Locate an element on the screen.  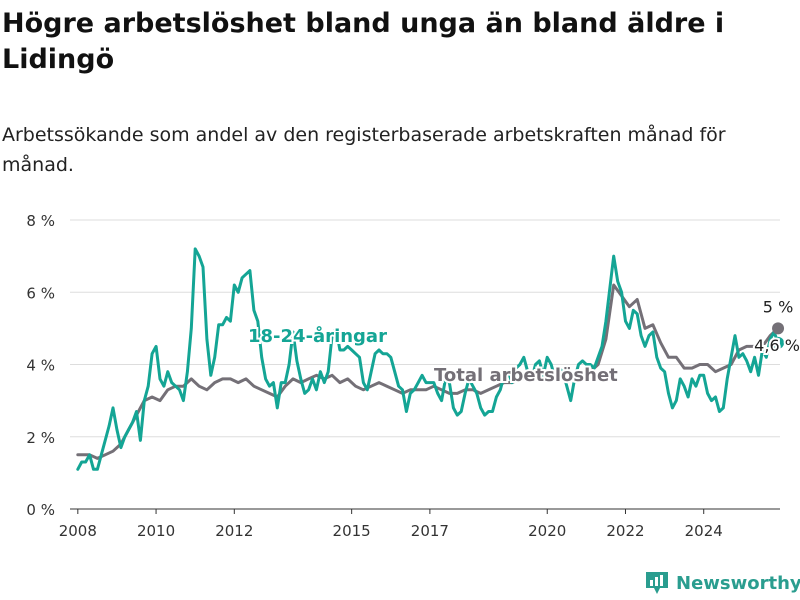
brand-logo: Newsworthy is located at coordinates (722, 583).